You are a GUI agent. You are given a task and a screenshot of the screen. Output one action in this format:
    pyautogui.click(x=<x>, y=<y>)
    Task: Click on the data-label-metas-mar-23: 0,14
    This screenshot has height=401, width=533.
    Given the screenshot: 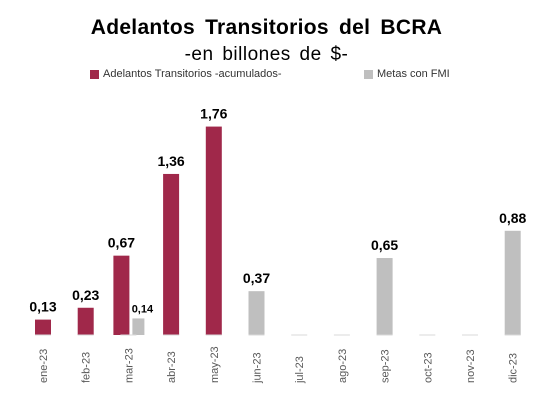 What is the action you would take?
    pyautogui.click(x=143, y=309)
    